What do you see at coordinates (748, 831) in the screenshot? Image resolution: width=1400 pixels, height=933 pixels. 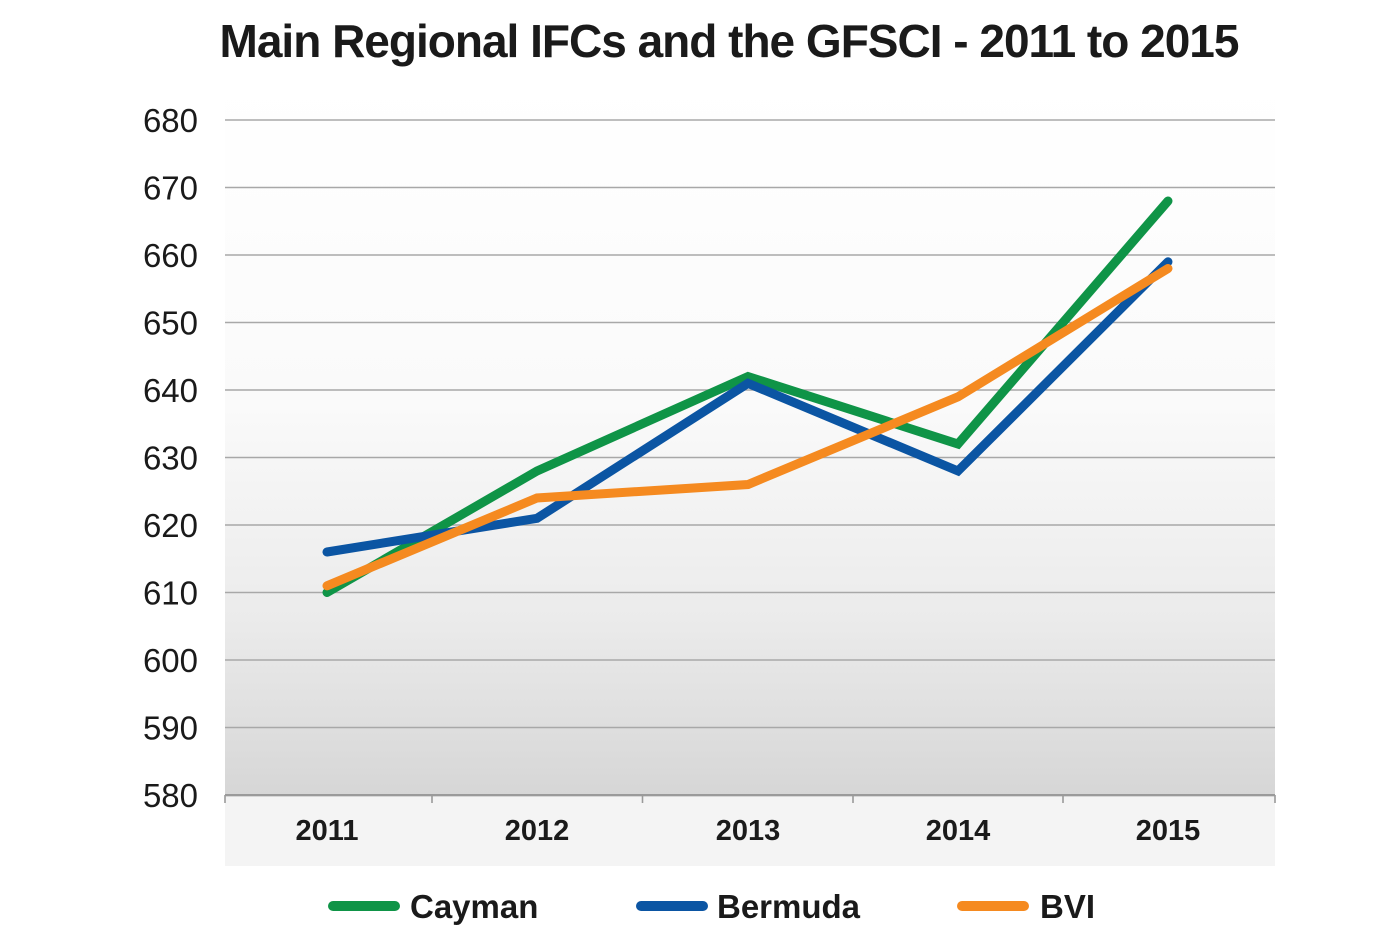 I see `x-tick-label: 2013` at bounding box center [748, 831].